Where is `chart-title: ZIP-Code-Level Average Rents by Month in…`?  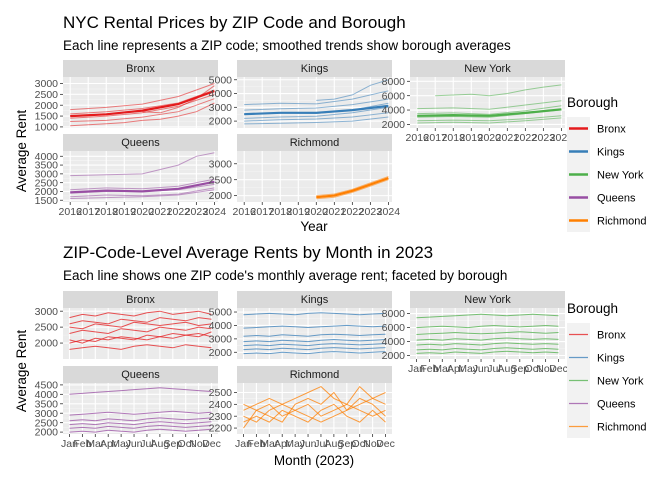 chart-title: ZIP-Code-Level Average Rents by Month in… is located at coordinates (248, 252).